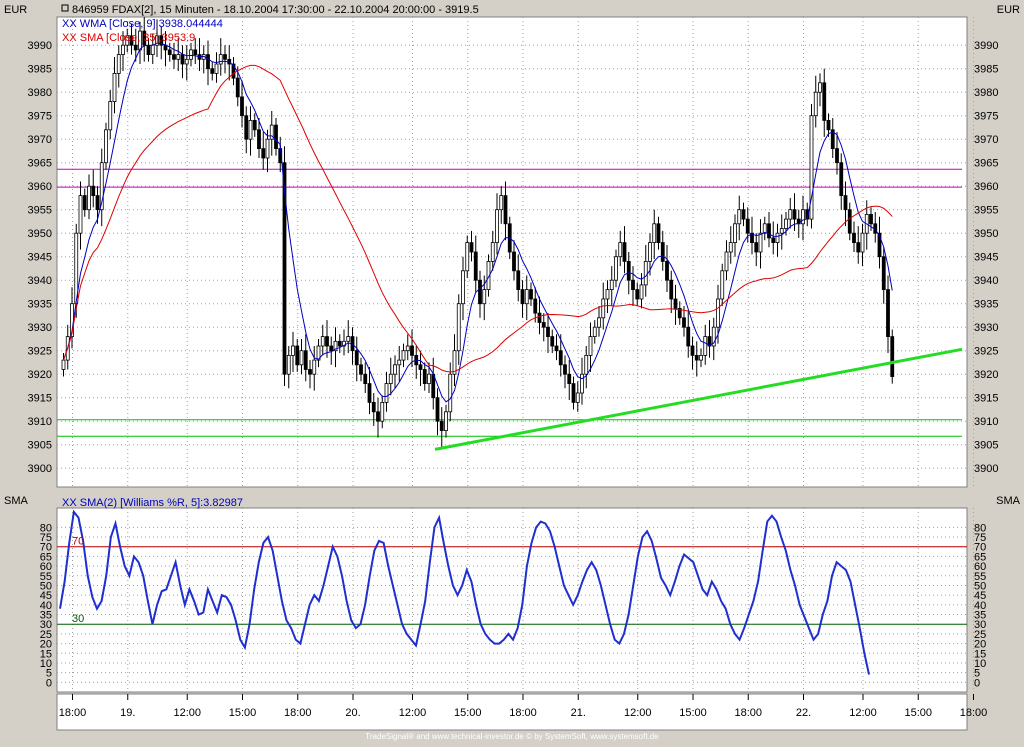 This screenshot has height=747, width=1024. Describe the element at coordinates (46, 528) in the screenshot. I see `indicator-tick-left: 80` at that location.